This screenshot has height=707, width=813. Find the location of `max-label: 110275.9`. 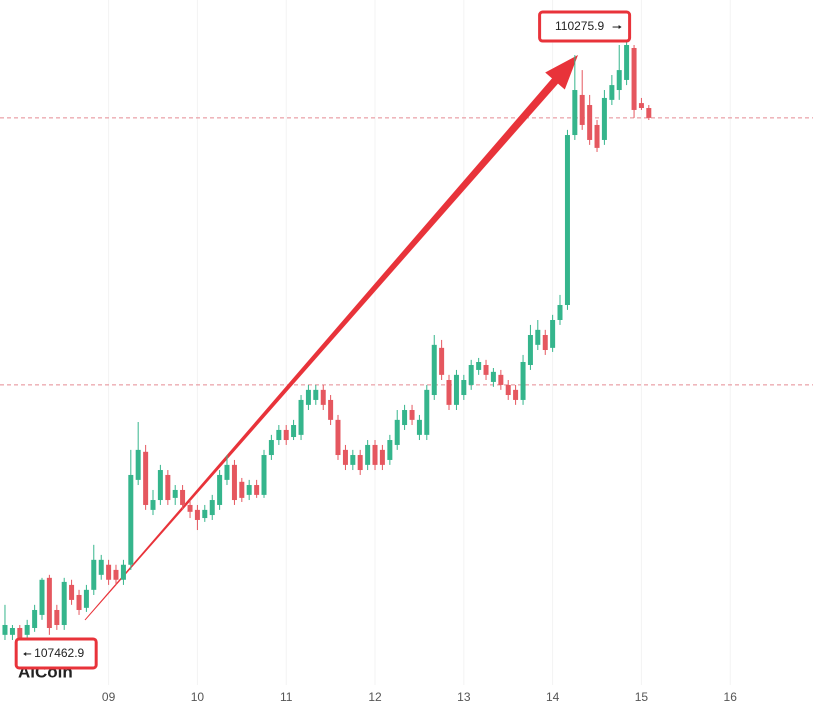

max-label: 110275.9 is located at coordinates (579, 26).